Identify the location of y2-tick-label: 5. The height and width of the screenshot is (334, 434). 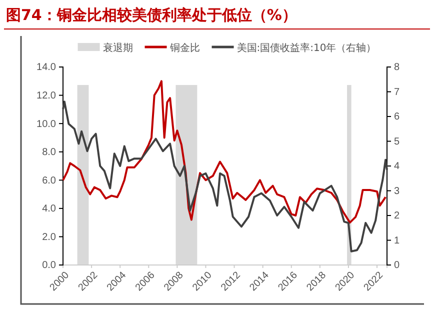
(397, 142).